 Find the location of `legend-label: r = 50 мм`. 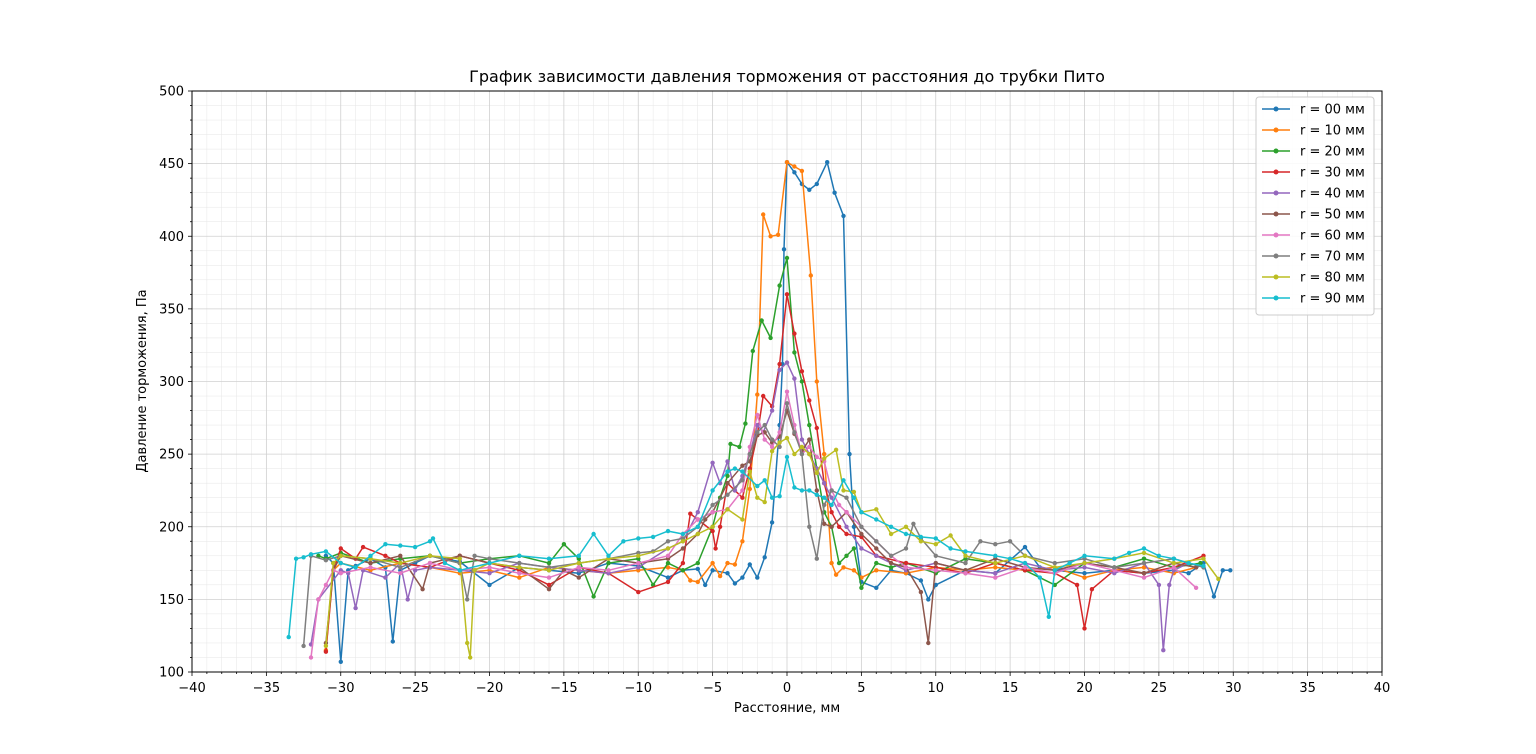

legend-label: r = 50 мм is located at coordinates (1332, 215).